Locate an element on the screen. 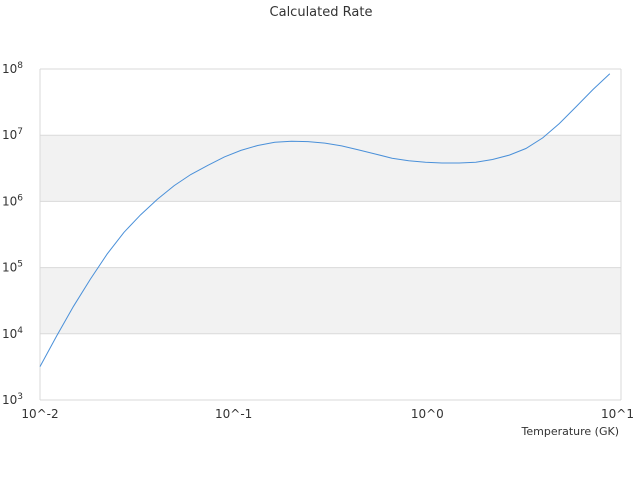 The width and height of the screenshot is (640, 480). y-tick-label: 108 is located at coordinates (12, 68).